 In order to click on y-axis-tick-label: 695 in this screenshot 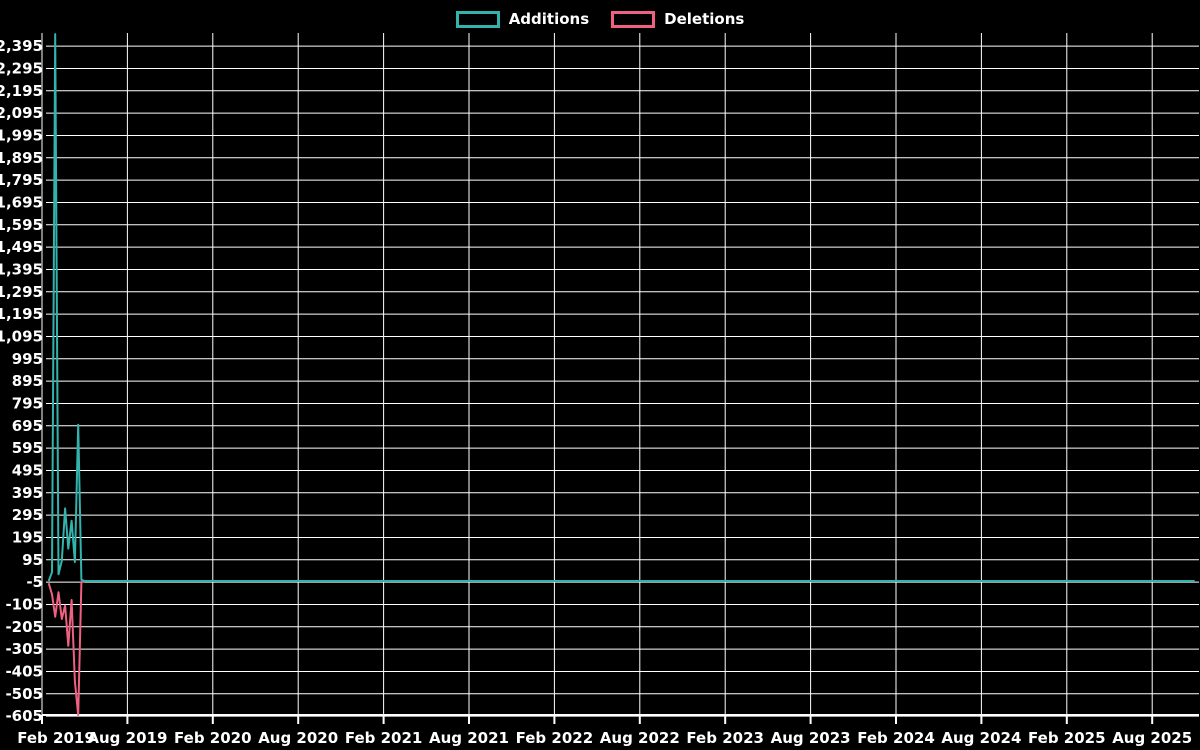, I will do `click(27, 426)`.